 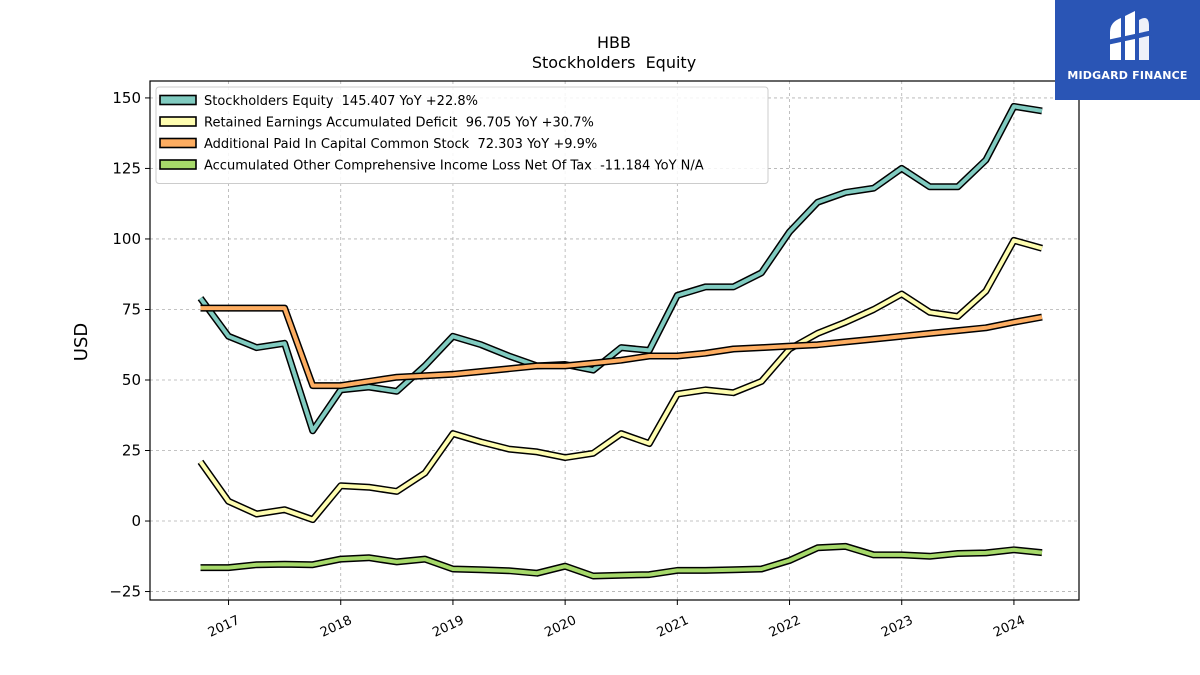 I want to click on chart-title: HBB, so click(x=614, y=42).